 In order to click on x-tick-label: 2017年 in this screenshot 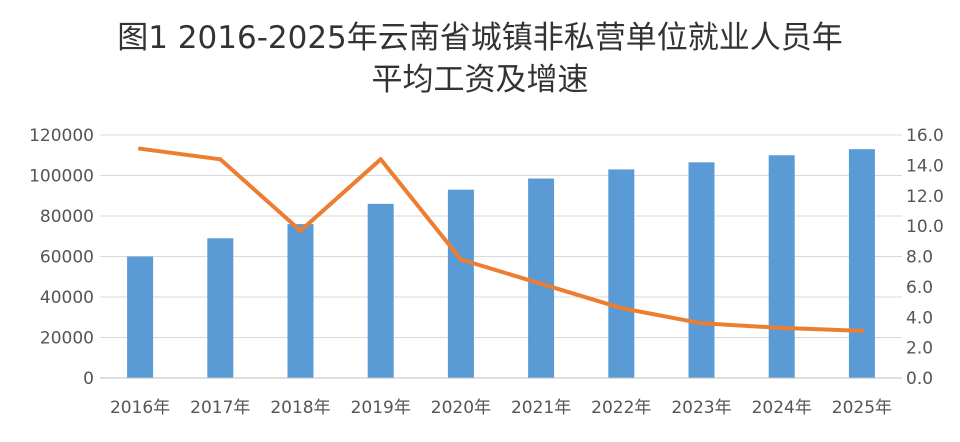, I will do `click(220, 408)`.